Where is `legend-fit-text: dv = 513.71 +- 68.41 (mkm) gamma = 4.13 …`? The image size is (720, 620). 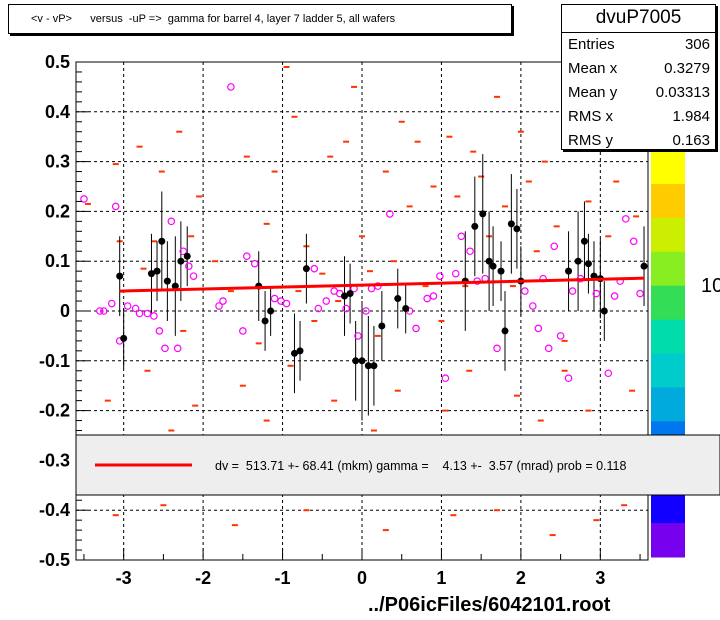
legend-fit-text: dv = 513.71 +- 68.41 (mkm) gamma = 4.13 … is located at coordinates (420, 466).